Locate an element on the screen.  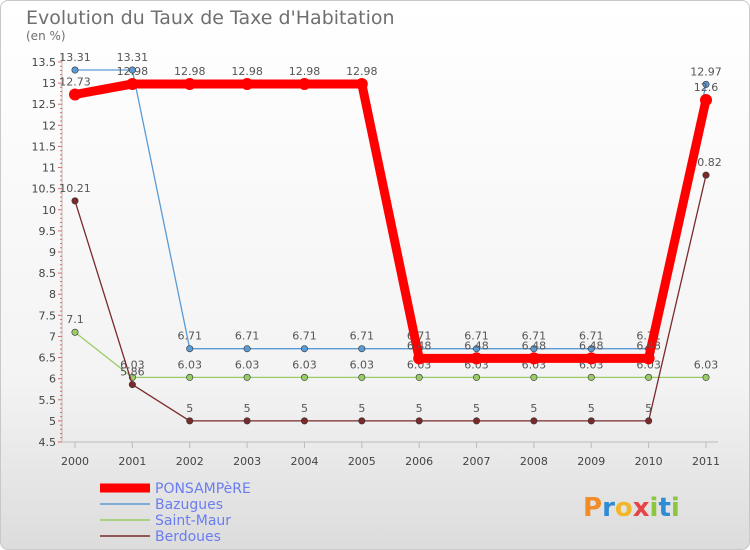
legend-label: PONSAMPèRE is located at coordinates (203, 489).